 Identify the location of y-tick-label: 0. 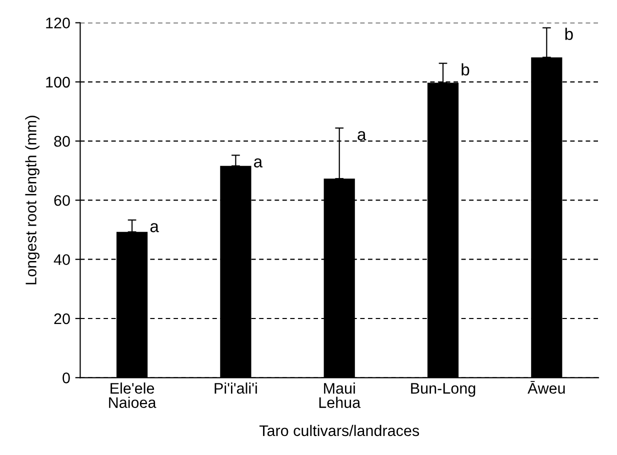
(66, 378).